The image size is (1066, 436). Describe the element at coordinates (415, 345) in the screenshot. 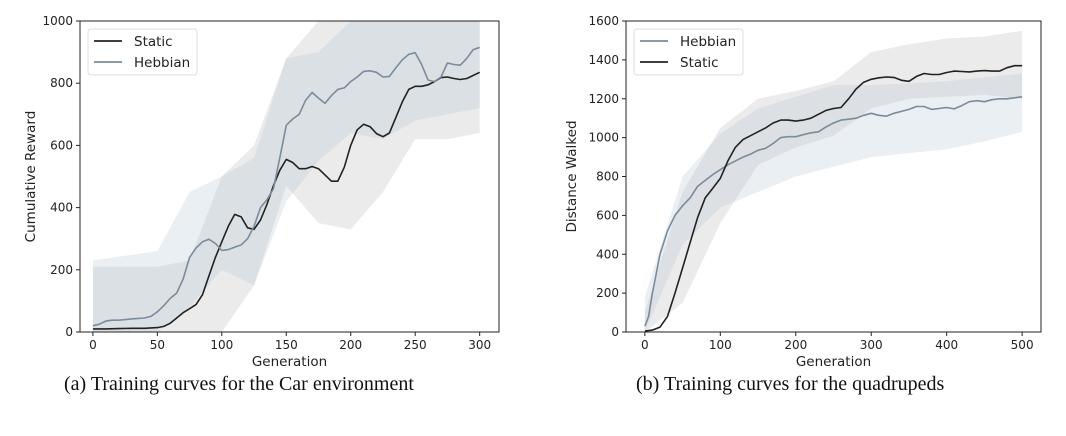

I see `x-tick-label: 250` at that location.